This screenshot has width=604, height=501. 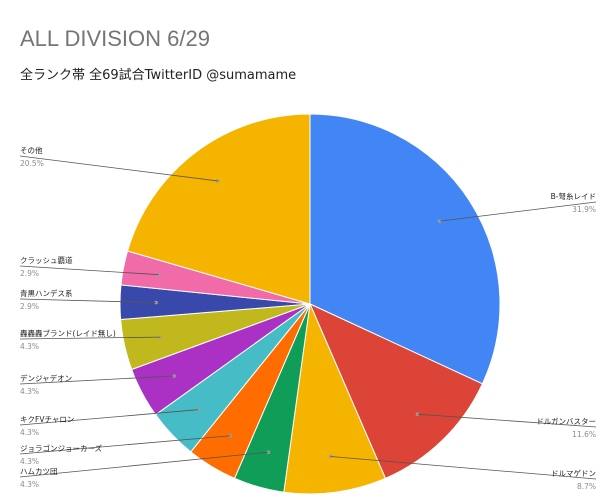 I want to click on slice-label: デンジャデオン, so click(x=46, y=378).